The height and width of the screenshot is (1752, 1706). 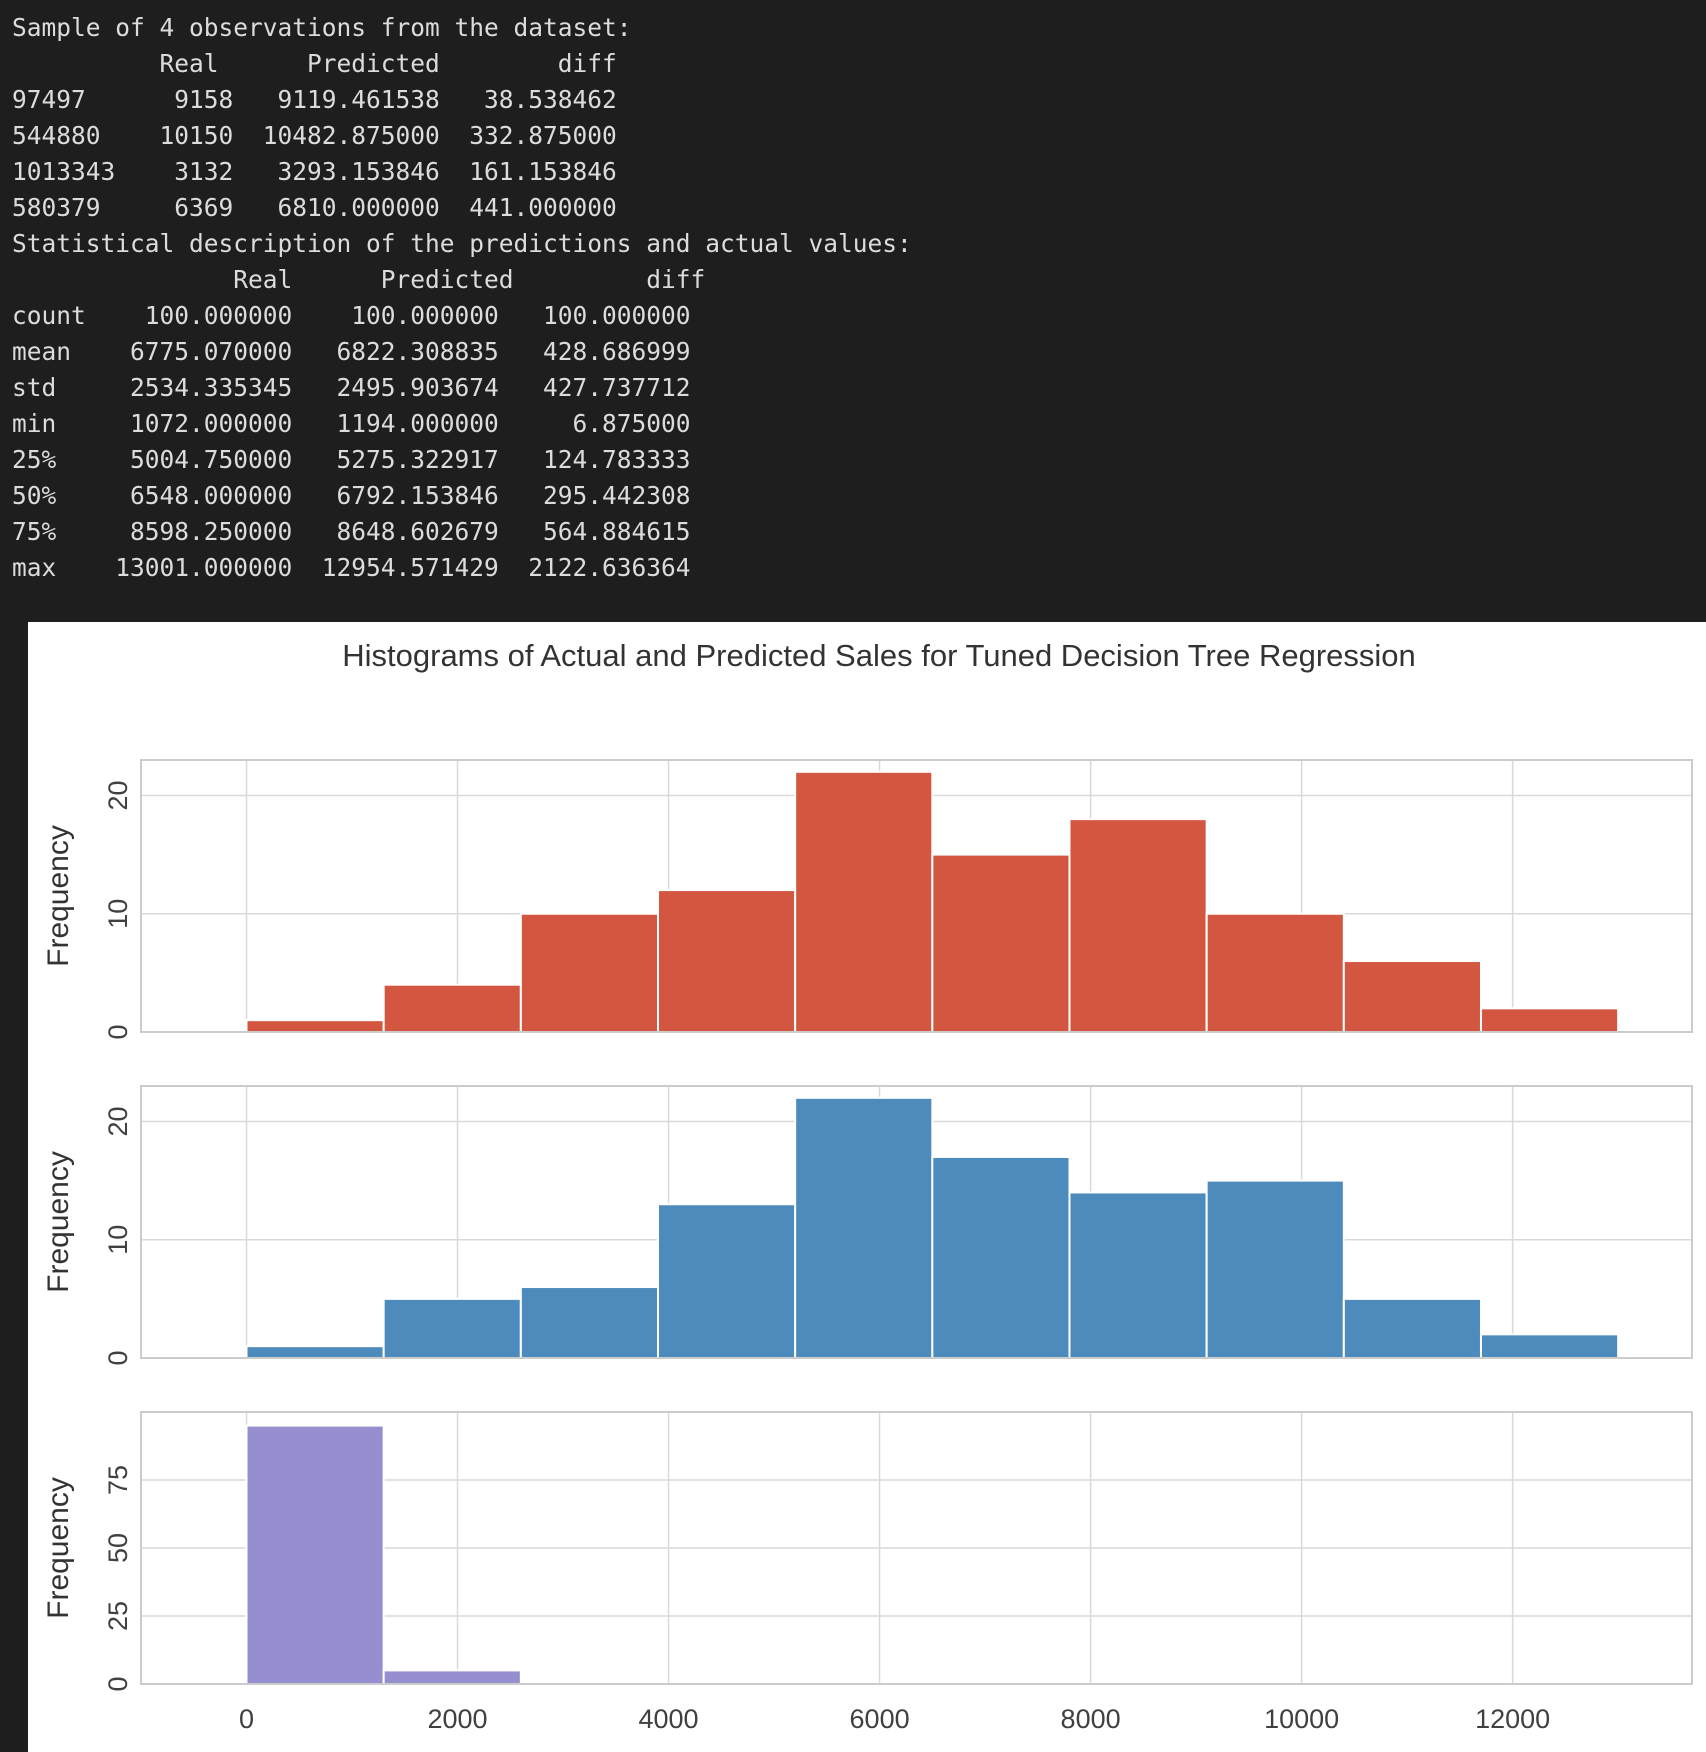 What do you see at coordinates (118, 1616) in the screenshot?
I see `y-tick-label: 25` at bounding box center [118, 1616].